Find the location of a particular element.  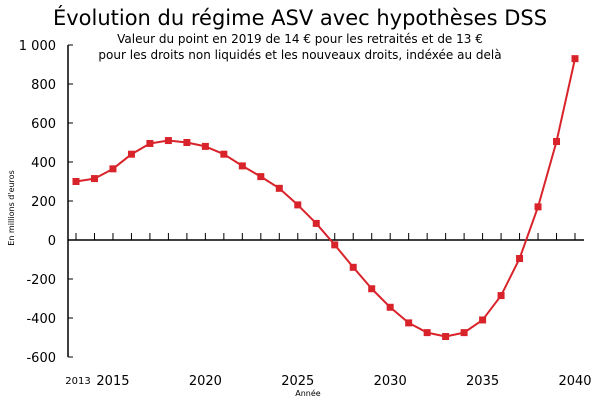

data-point-2033 is located at coordinates (446, 337).